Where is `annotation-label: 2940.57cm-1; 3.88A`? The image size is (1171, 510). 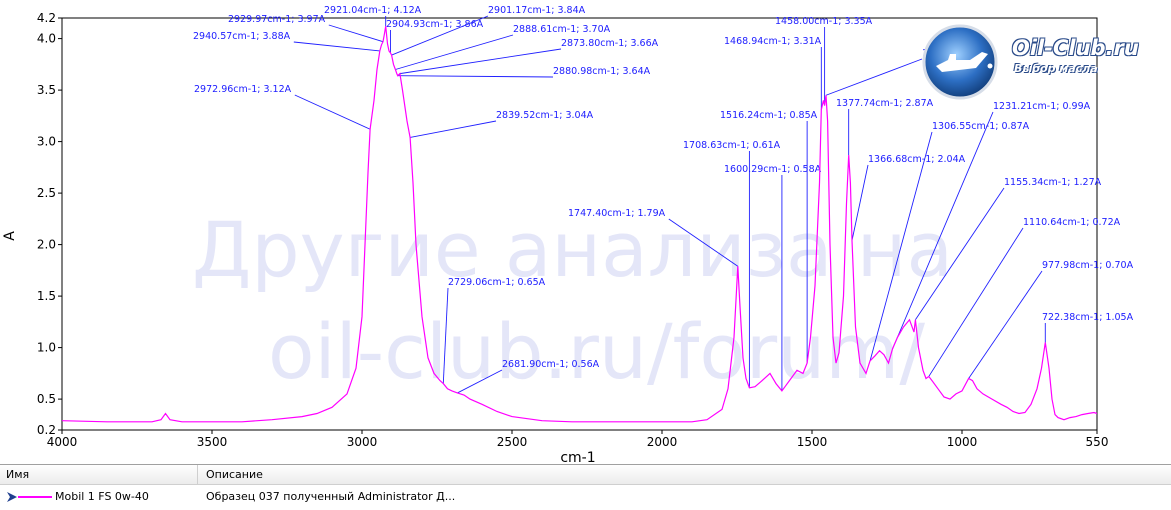 annotation-label: 2940.57cm-1; 3.88A is located at coordinates (242, 36).